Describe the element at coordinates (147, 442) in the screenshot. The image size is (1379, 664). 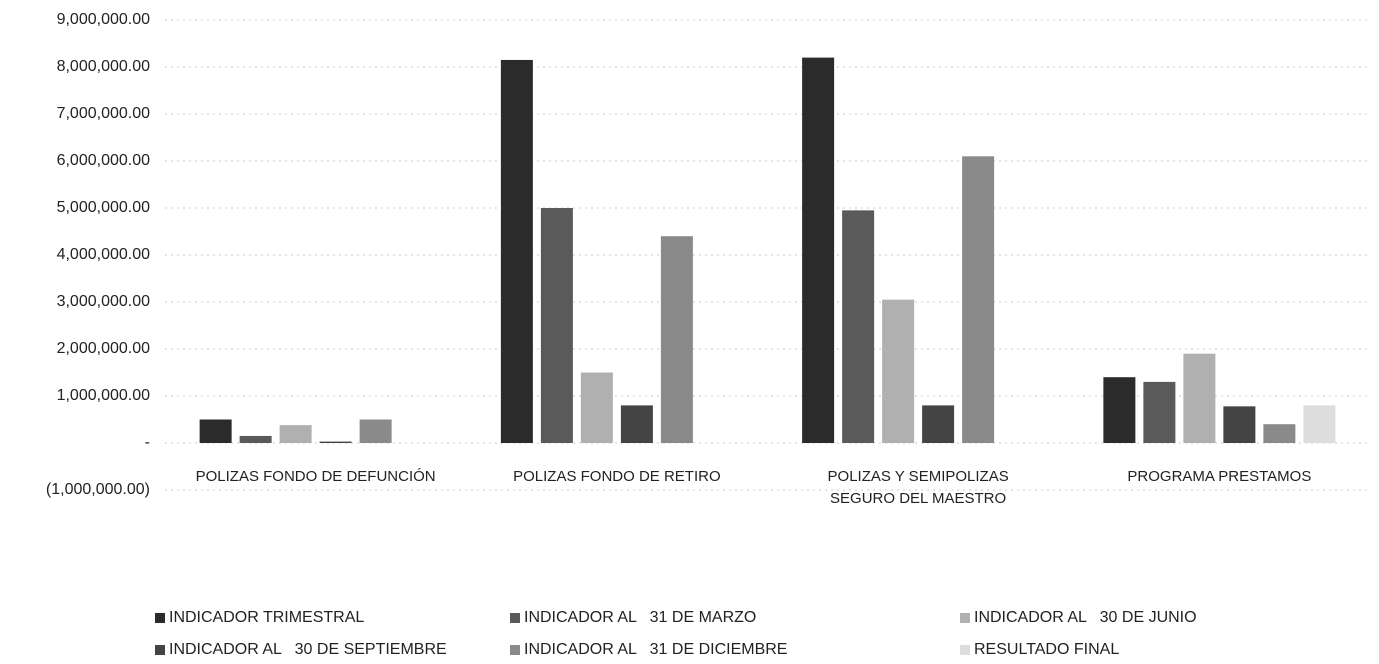
I see `y-tick-label: -` at that location.